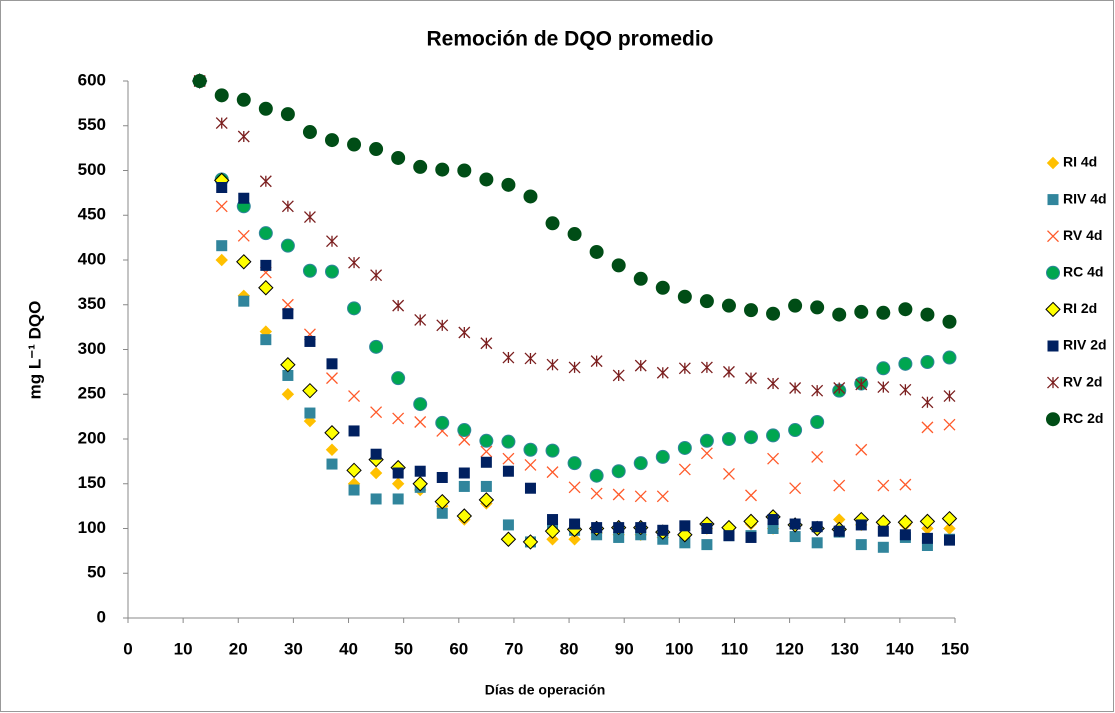  I want to click on x-tick-label: 80, so click(569, 648).